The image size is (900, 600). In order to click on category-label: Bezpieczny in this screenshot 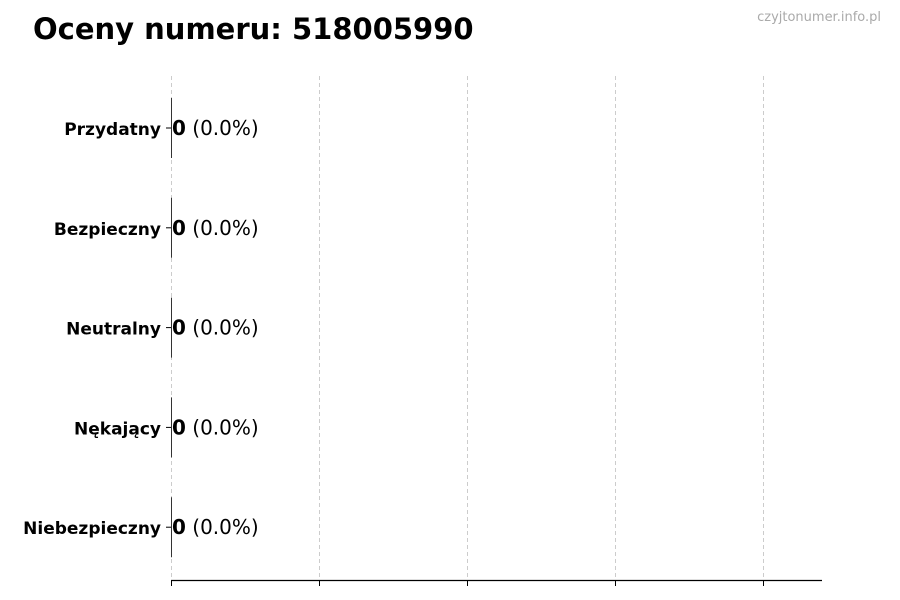, I will do `click(107, 230)`.